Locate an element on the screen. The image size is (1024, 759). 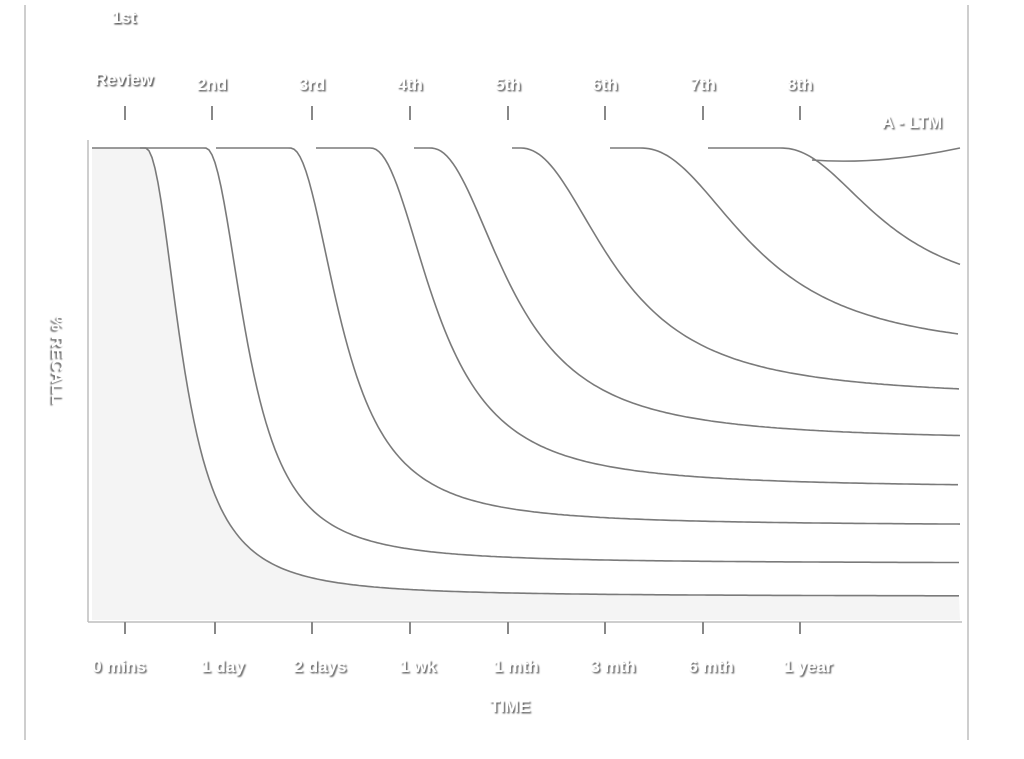
x-tick-label: 6 mth is located at coordinates (710, 666).